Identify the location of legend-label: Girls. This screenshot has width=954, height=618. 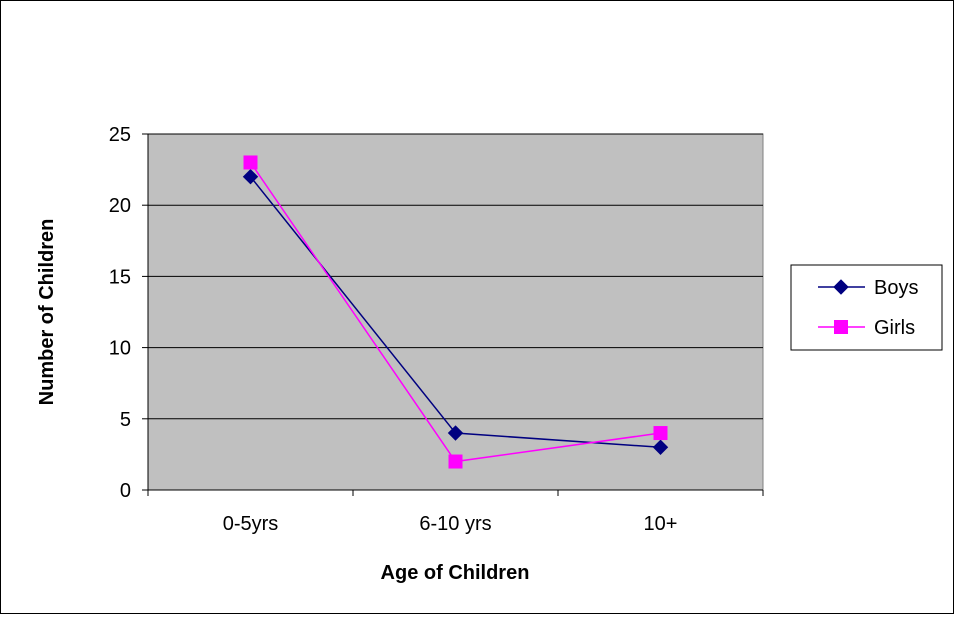
(894, 328).